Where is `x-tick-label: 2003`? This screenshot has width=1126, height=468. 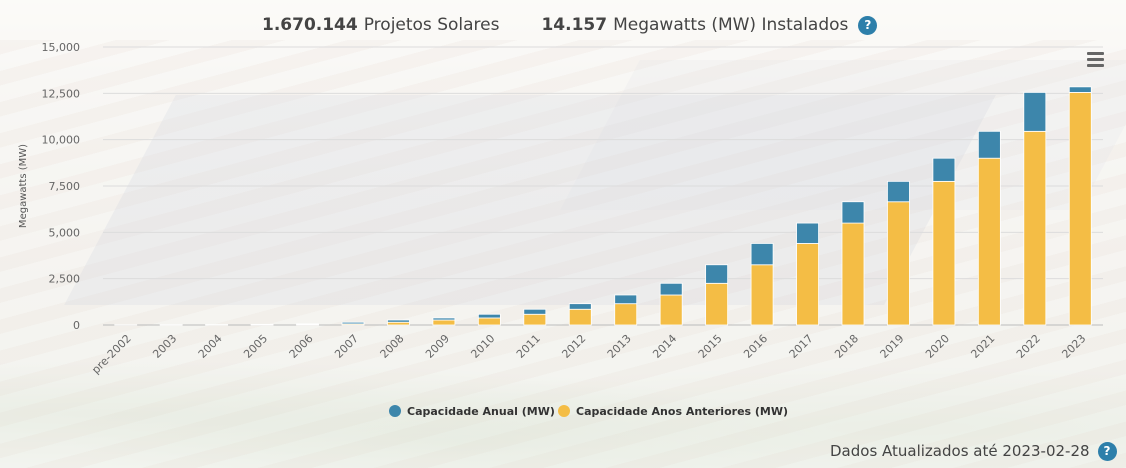 x-tick-label: 2003 is located at coordinates (164, 346).